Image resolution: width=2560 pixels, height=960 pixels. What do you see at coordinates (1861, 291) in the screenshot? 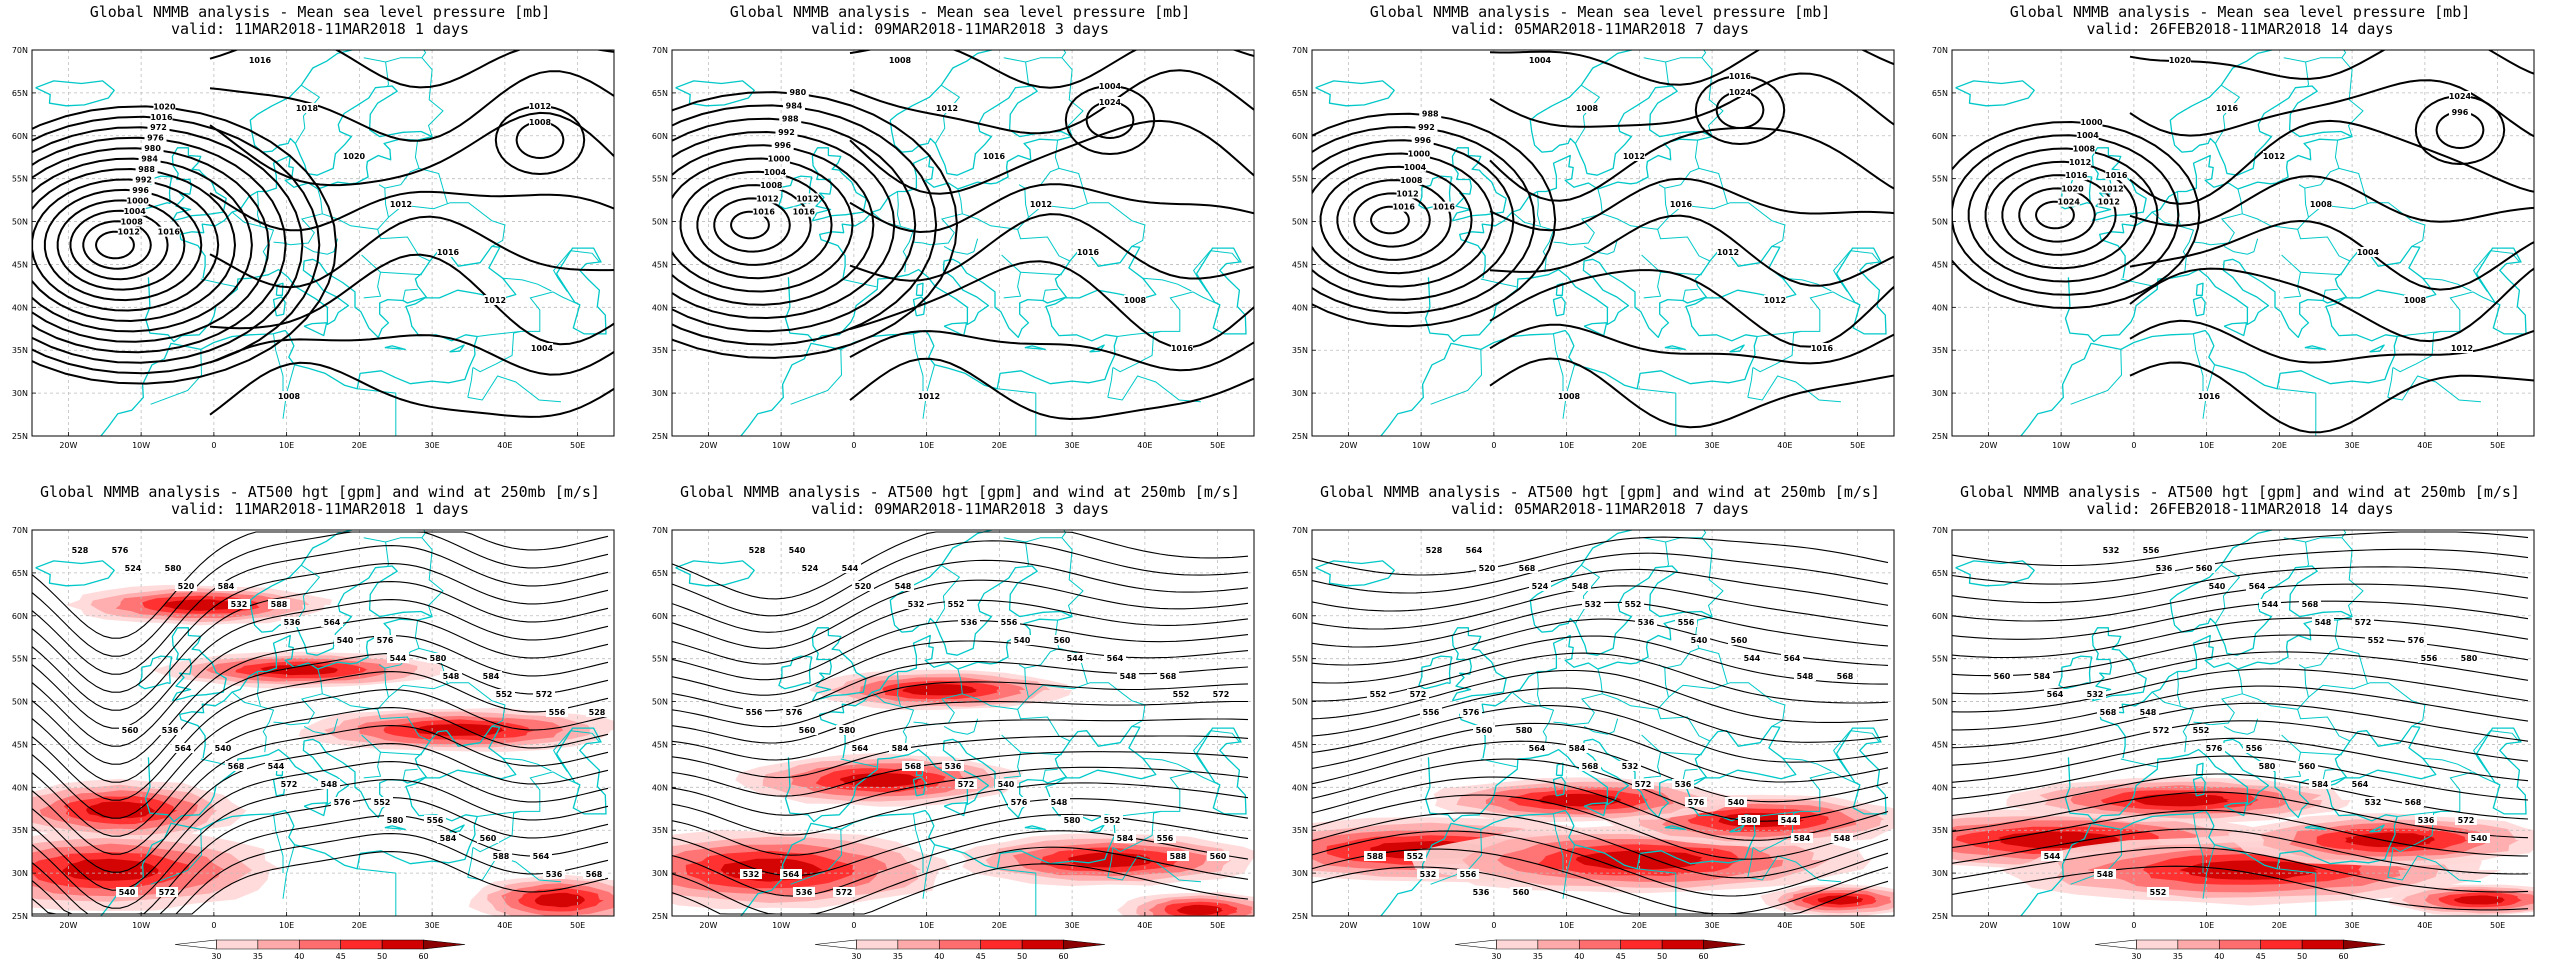
I see `caspian-sea-coast` at bounding box center [1861, 291].